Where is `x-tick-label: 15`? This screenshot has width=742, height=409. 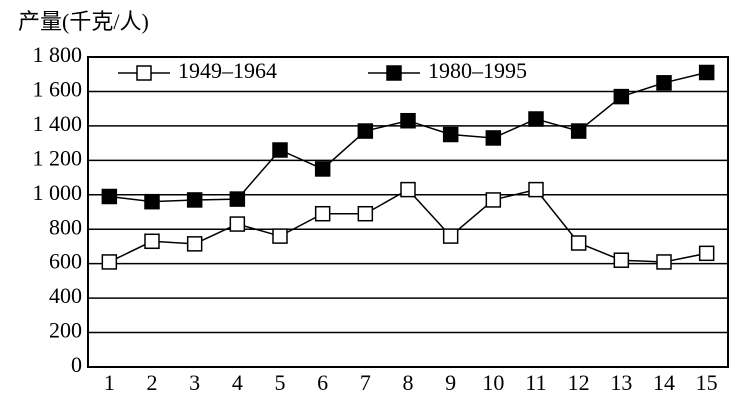 x-tick-label: 15 is located at coordinates (707, 382).